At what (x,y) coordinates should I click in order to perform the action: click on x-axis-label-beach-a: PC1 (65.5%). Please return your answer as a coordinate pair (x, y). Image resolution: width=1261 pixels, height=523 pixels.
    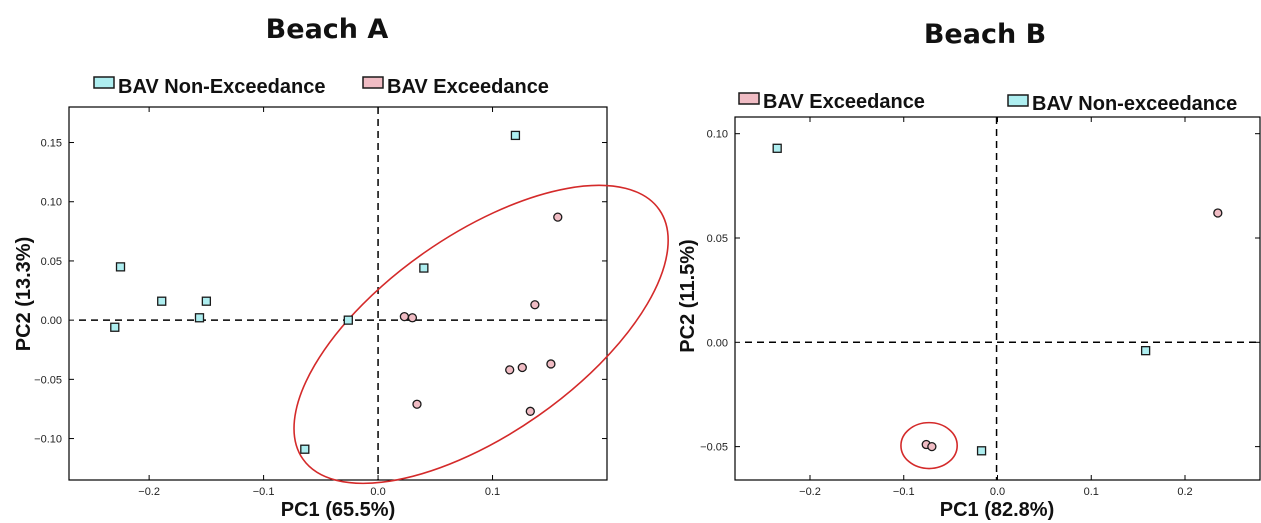
    Looking at the image, I should click on (338, 510).